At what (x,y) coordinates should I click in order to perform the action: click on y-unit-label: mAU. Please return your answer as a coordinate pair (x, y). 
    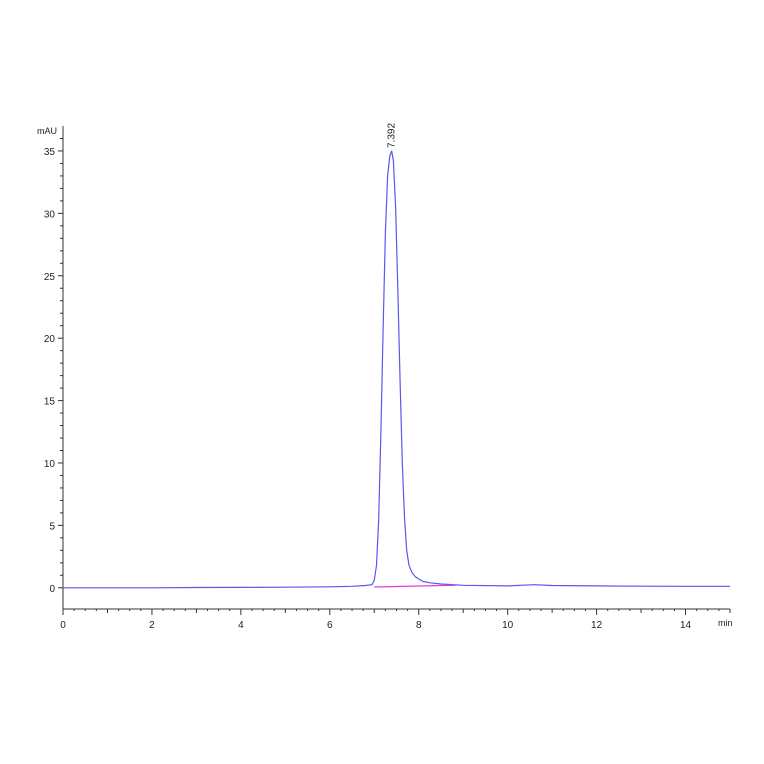
    Looking at the image, I should click on (47, 131).